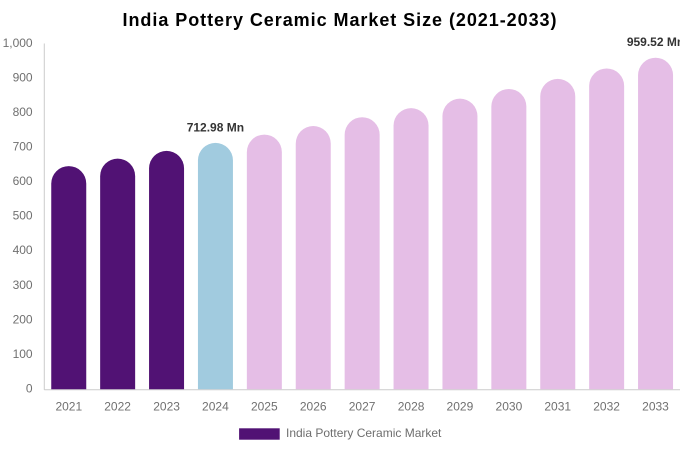 This screenshot has height=450, width=680. Describe the element at coordinates (23, 285) in the screenshot. I see `svg-text: 300` at that location.